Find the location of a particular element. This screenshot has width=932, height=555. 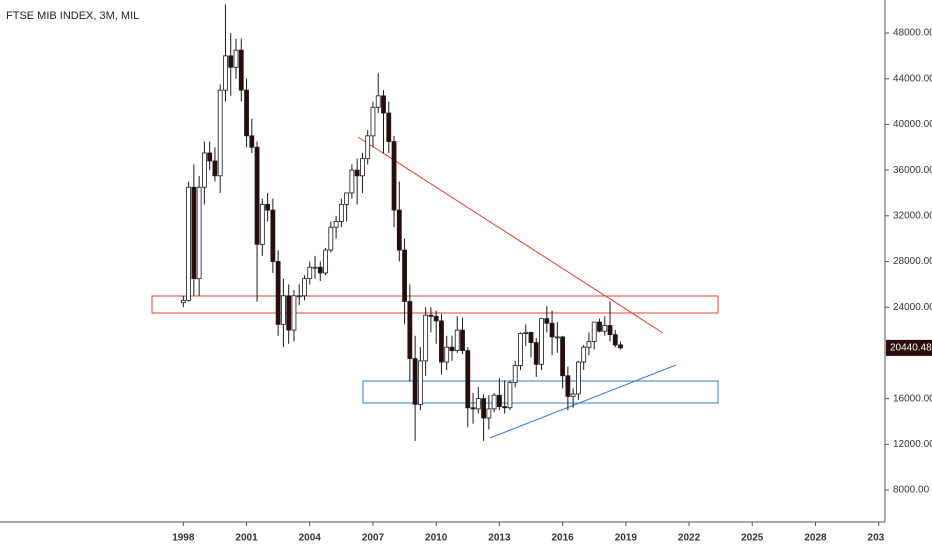

x-tick-label: 1998 is located at coordinates (183, 538).